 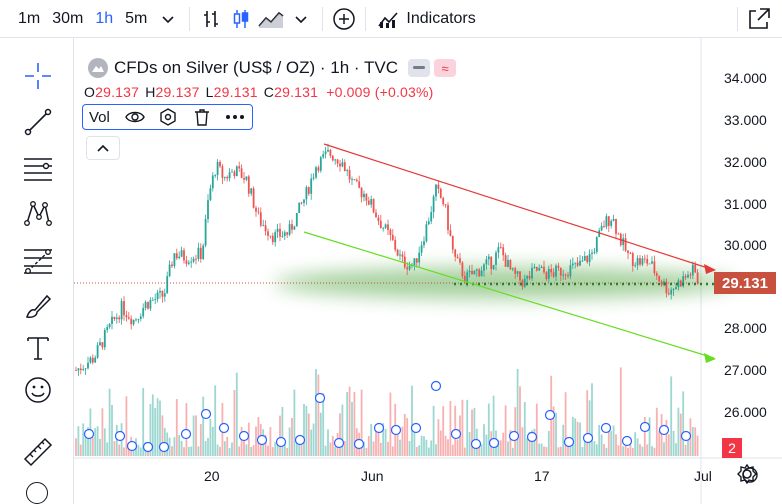 I want to click on text-tool, so click(x=38, y=348).